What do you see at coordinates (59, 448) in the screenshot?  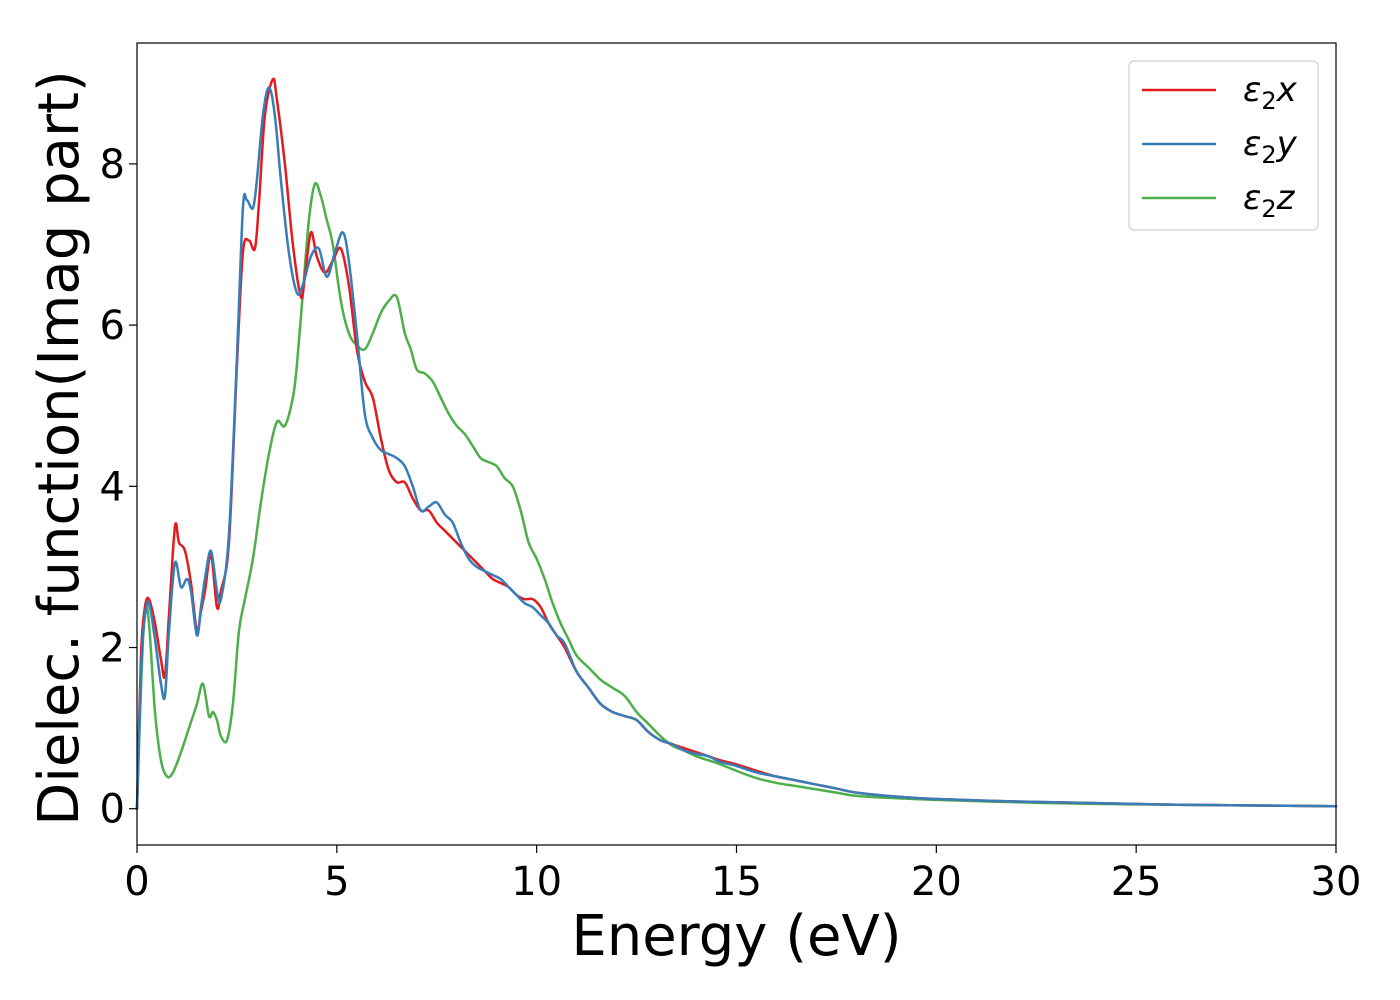 I see `y-axis-title: Dielec. function(Imag part)` at bounding box center [59, 448].